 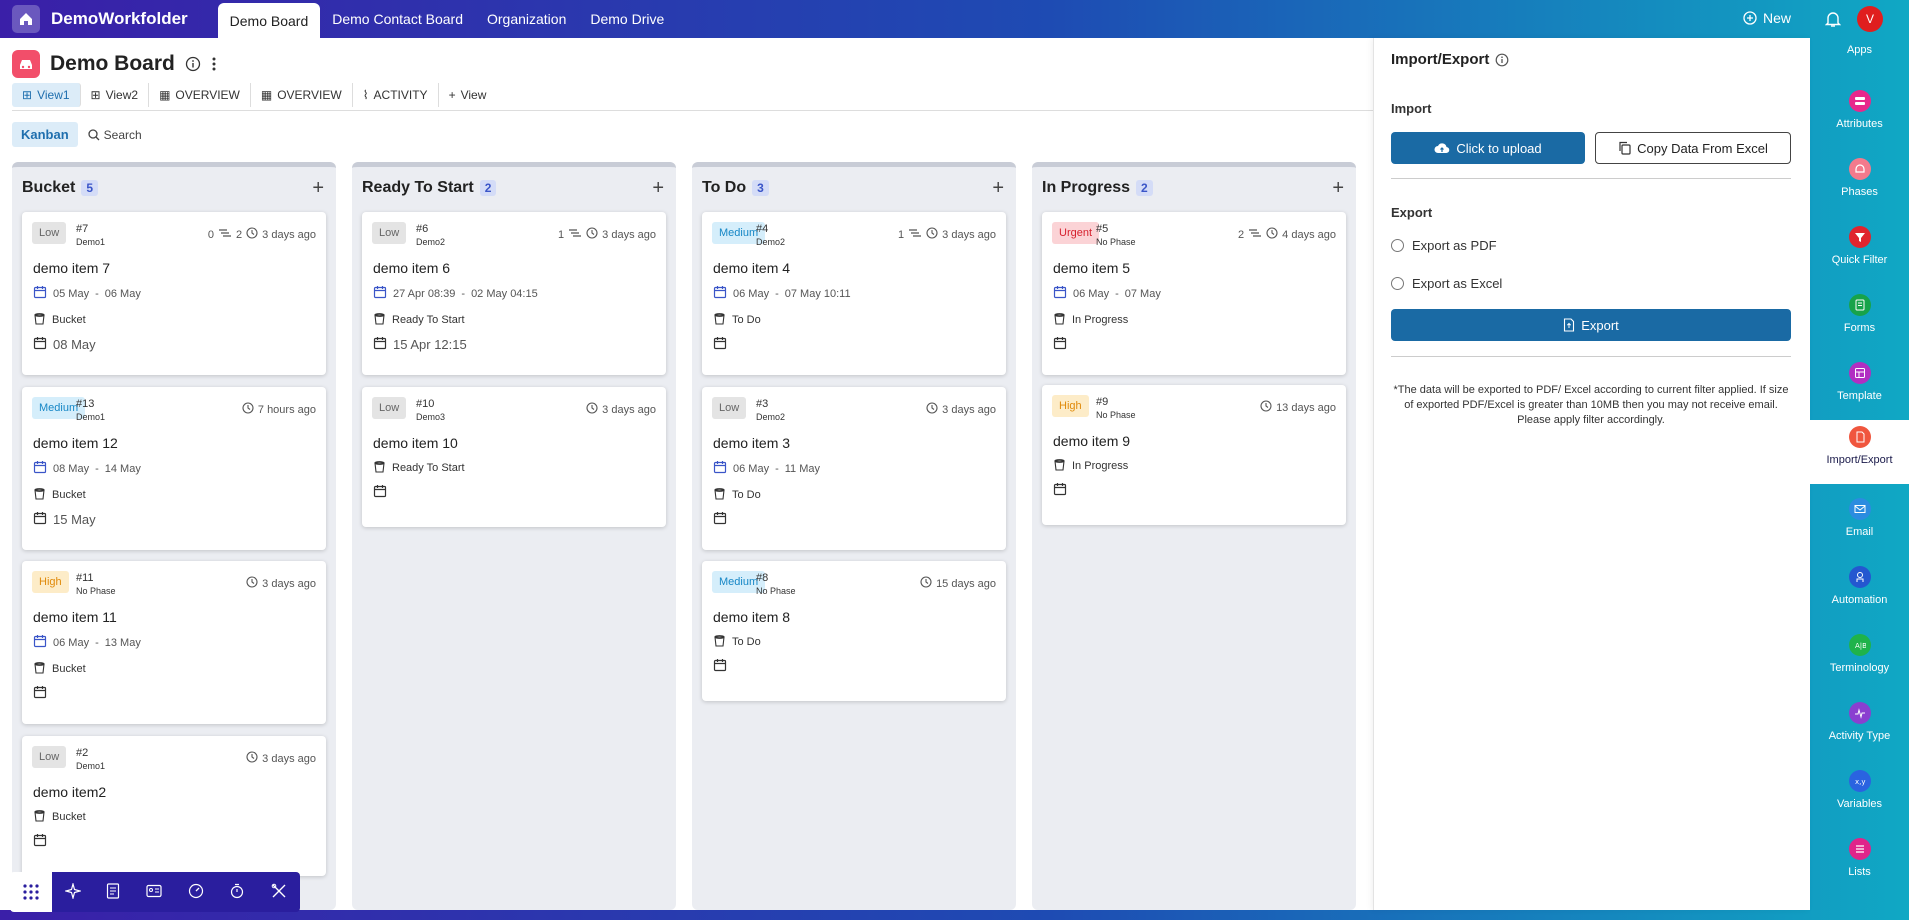 I want to click on rail-item-terminology: A|B Terminology, so click(x=1859, y=660).